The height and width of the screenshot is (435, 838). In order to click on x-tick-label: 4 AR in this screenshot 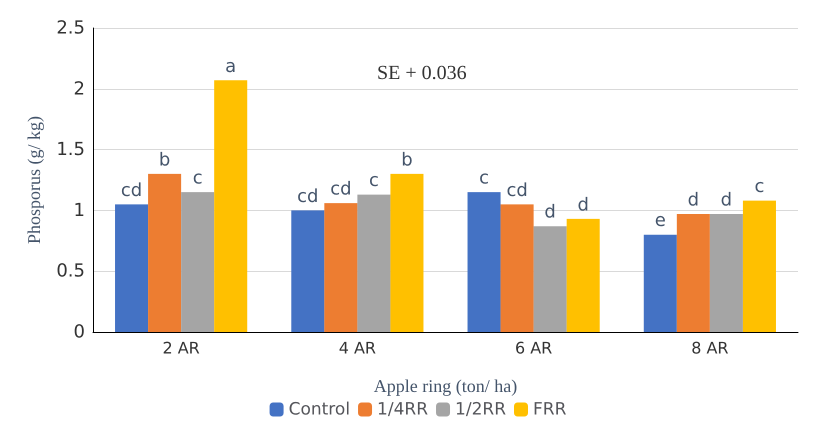, I will do `click(357, 348)`.